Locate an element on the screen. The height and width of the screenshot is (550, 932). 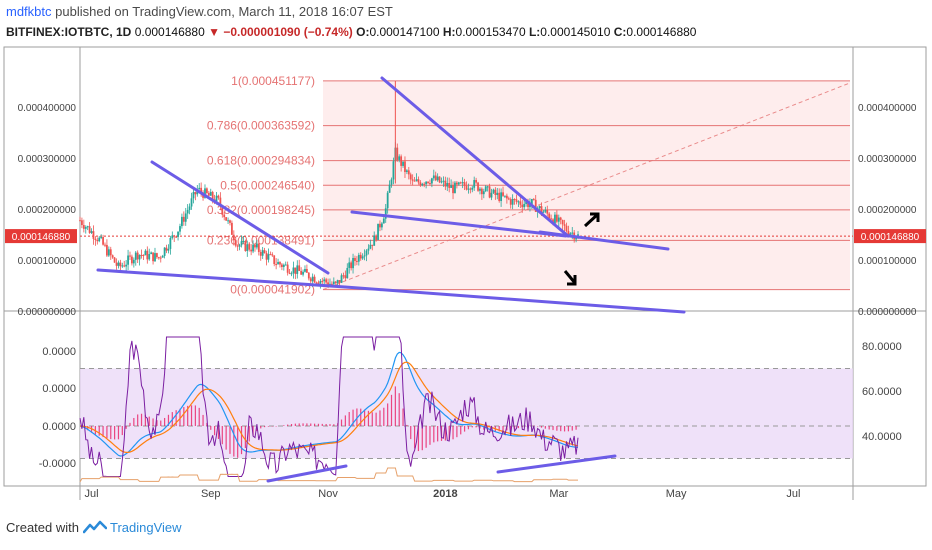
price-axis-label-right: 0.000200000 is located at coordinates (887, 210).